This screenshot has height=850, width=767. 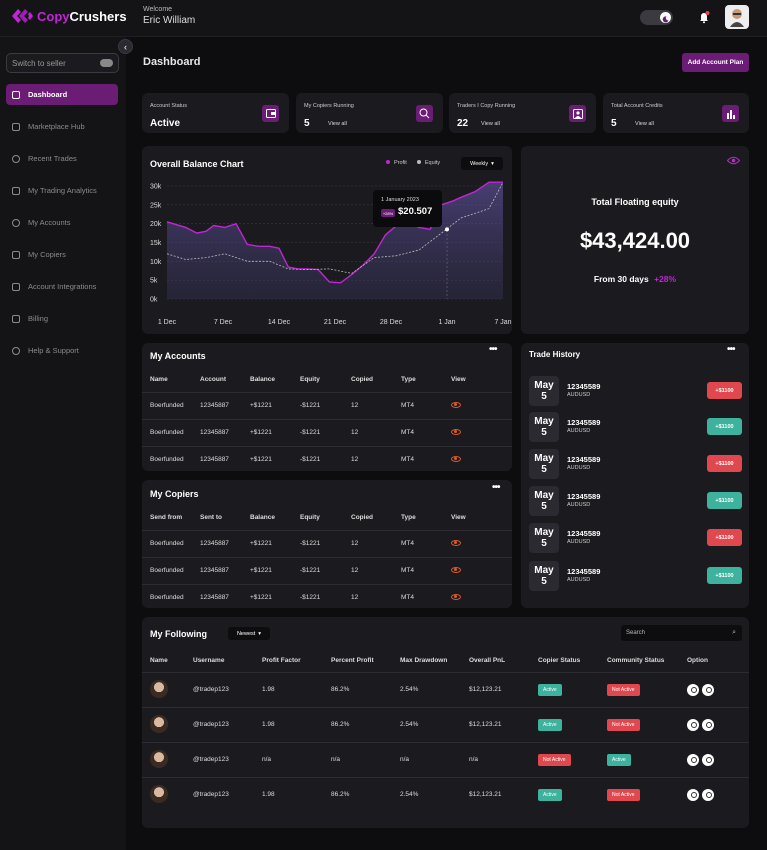 What do you see at coordinates (544, 391) in the screenshot?
I see `trade-date: May 5` at bounding box center [544, 391].